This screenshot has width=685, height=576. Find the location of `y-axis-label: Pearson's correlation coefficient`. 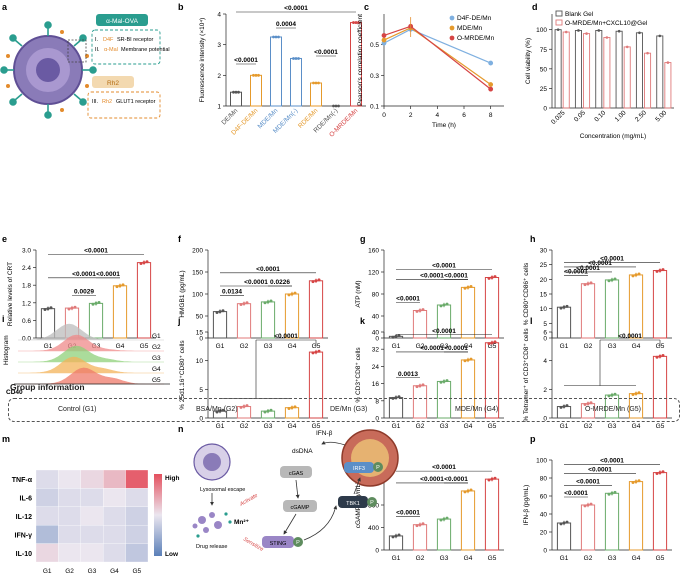

y-axis-label: Pearson's correlation coefficient is located at coordinates (360, 60).